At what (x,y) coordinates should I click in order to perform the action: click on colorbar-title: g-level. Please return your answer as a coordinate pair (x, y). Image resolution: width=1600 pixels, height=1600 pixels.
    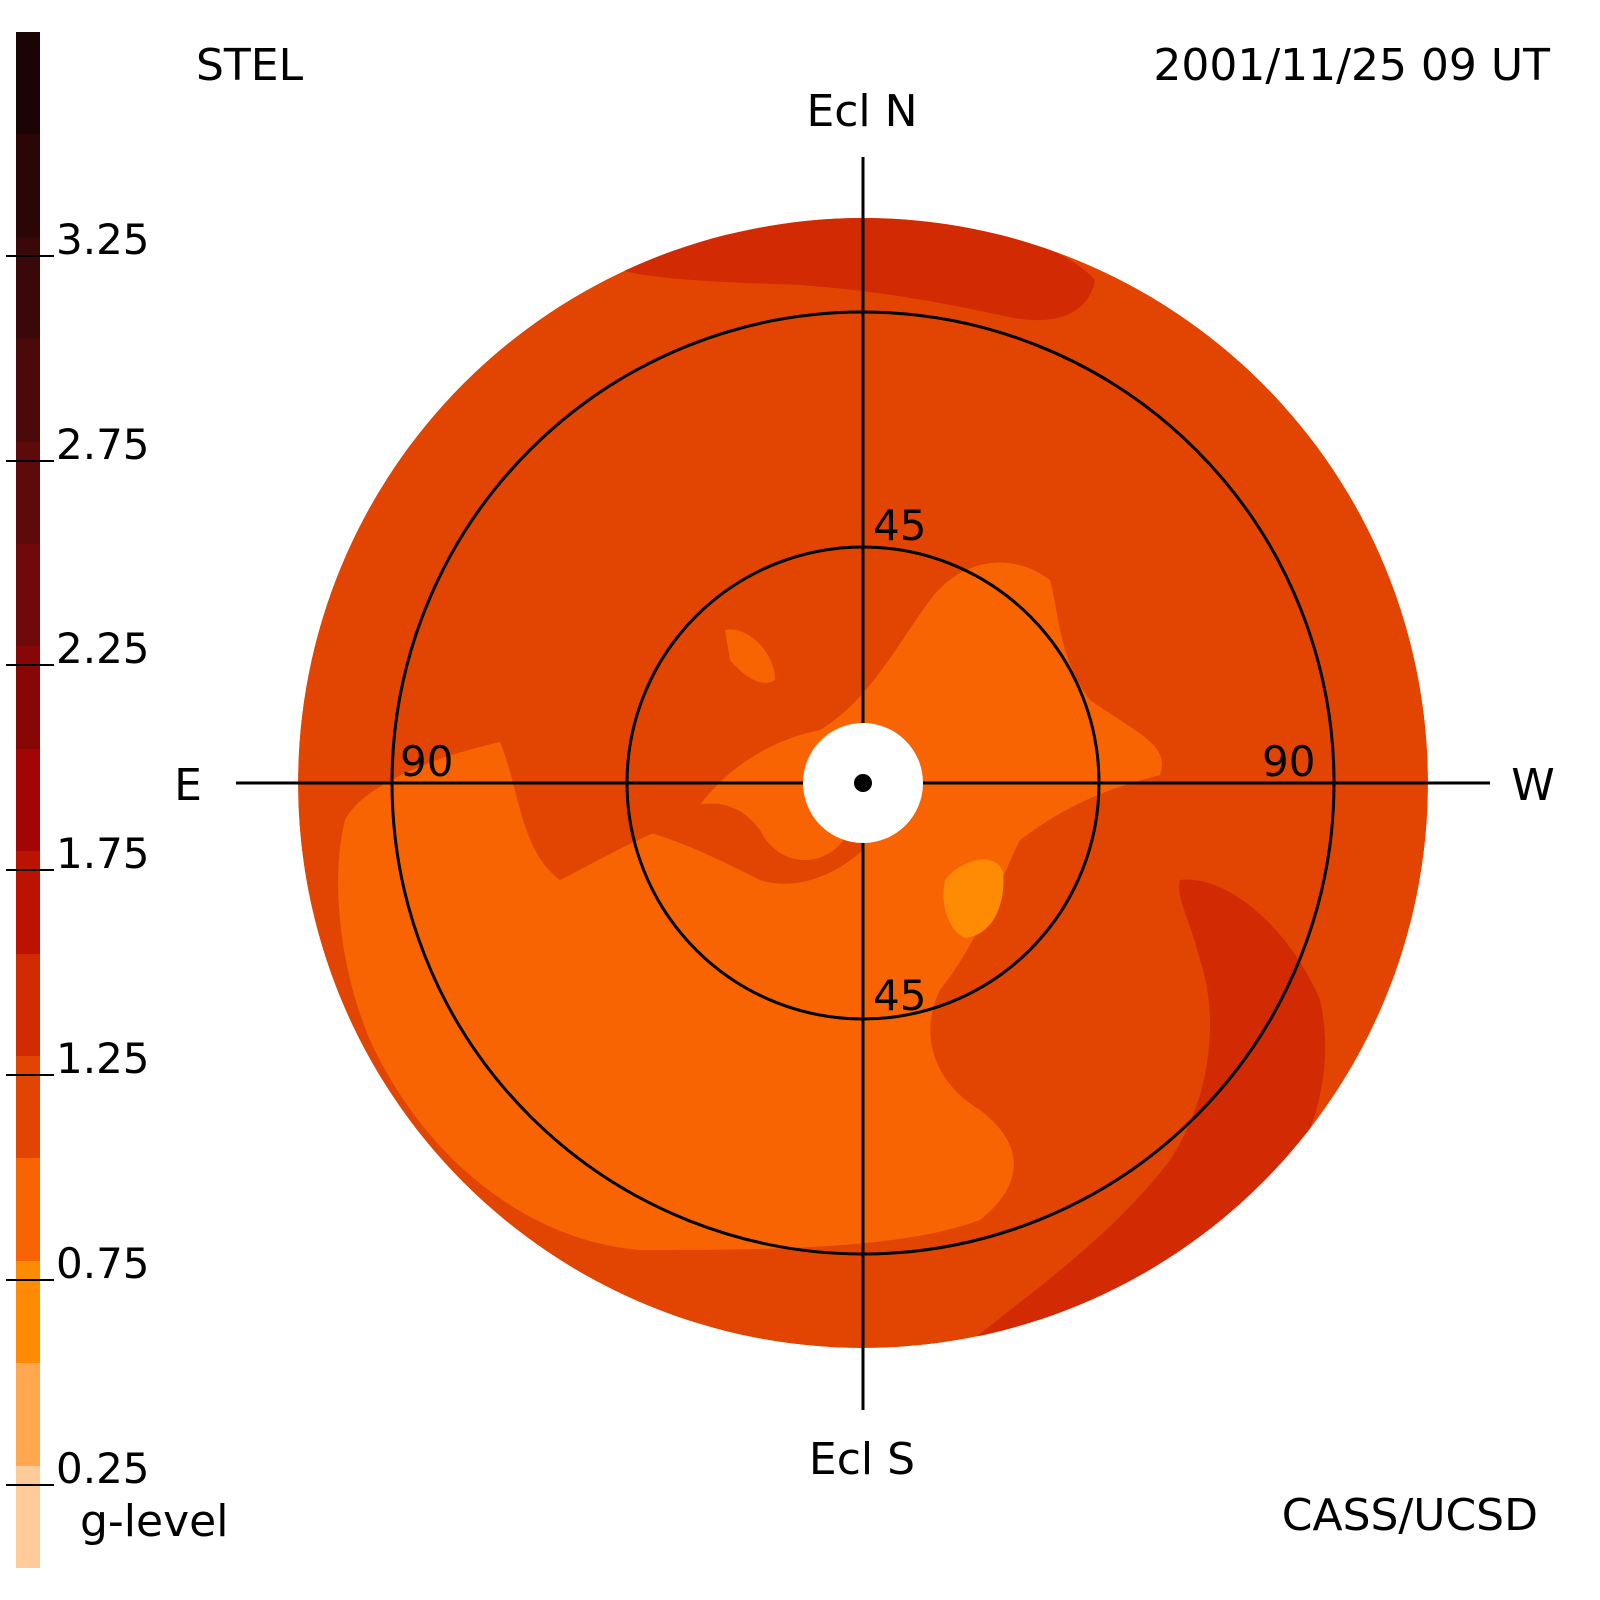
    Looking at the image, I should click on (154, 1521).